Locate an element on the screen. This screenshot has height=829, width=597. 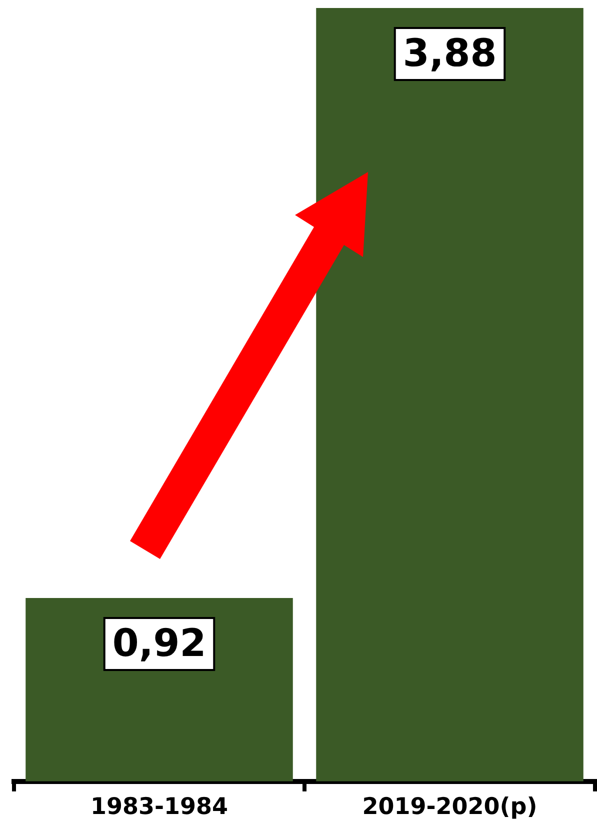
data-label: 0,92 is located at coordinates (159, 642).